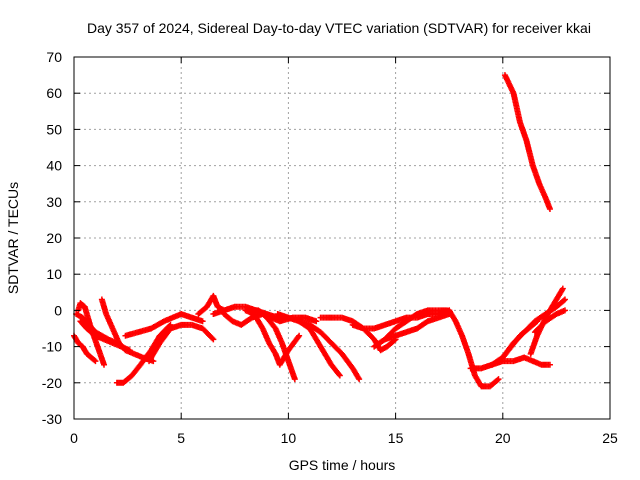  Describe the element at coordinates (54, 238) in the screenshot. I see `y-tick-label: 20` at that location.